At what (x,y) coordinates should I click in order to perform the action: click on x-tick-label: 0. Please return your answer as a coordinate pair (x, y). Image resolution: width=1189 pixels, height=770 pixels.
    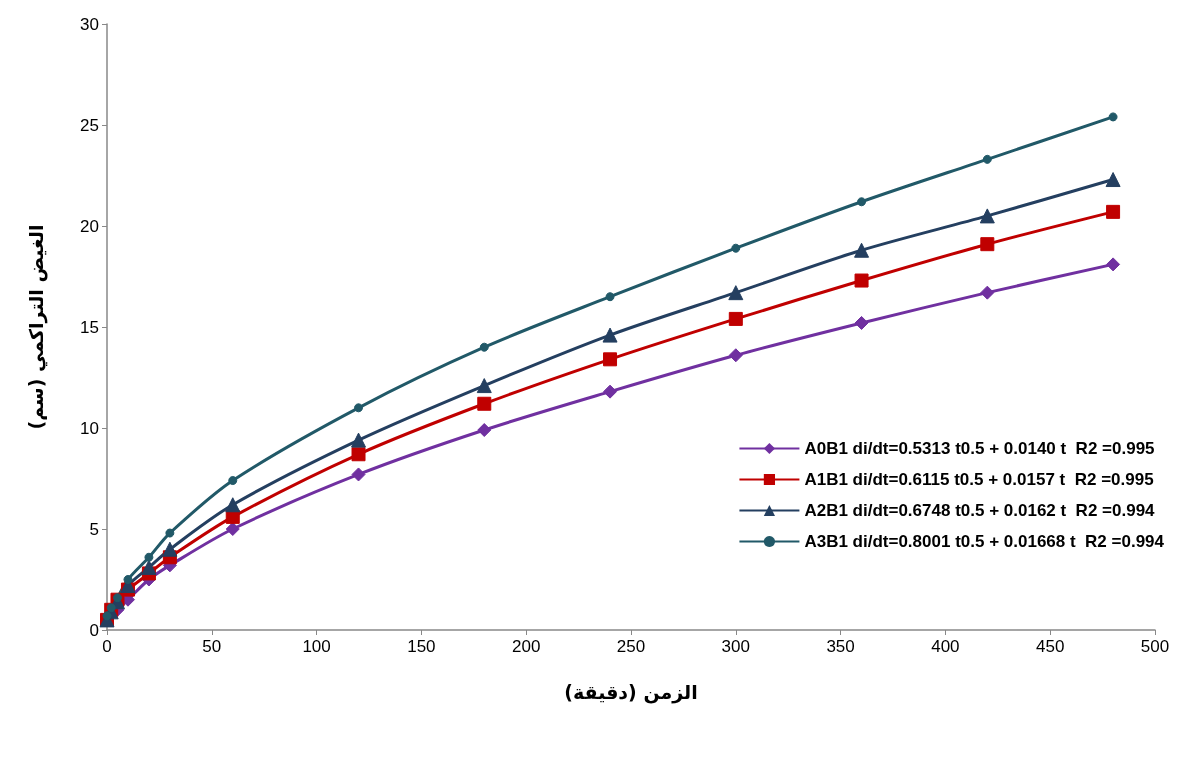
    Looking at the image, I should click on (107, 646).